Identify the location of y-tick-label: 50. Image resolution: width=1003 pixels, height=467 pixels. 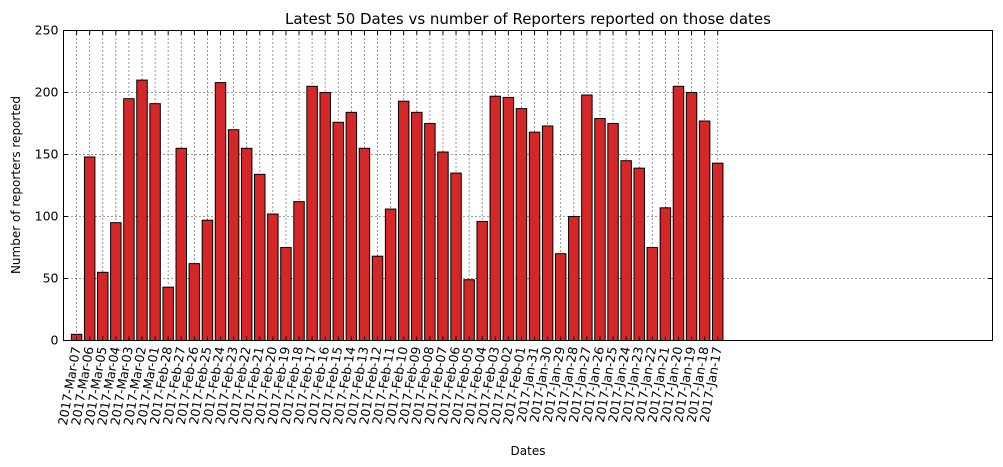
(51, 278).